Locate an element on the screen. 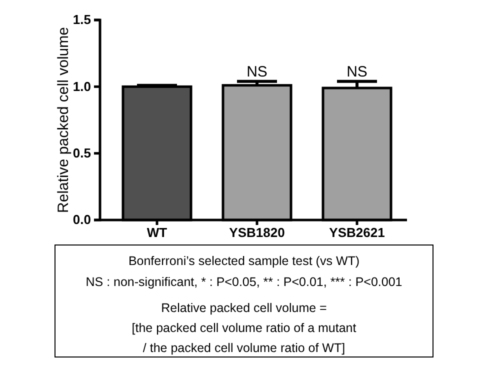 The image size is (480, 370). x-tick-label: YSB2621 is located at coordinates (357, 232).